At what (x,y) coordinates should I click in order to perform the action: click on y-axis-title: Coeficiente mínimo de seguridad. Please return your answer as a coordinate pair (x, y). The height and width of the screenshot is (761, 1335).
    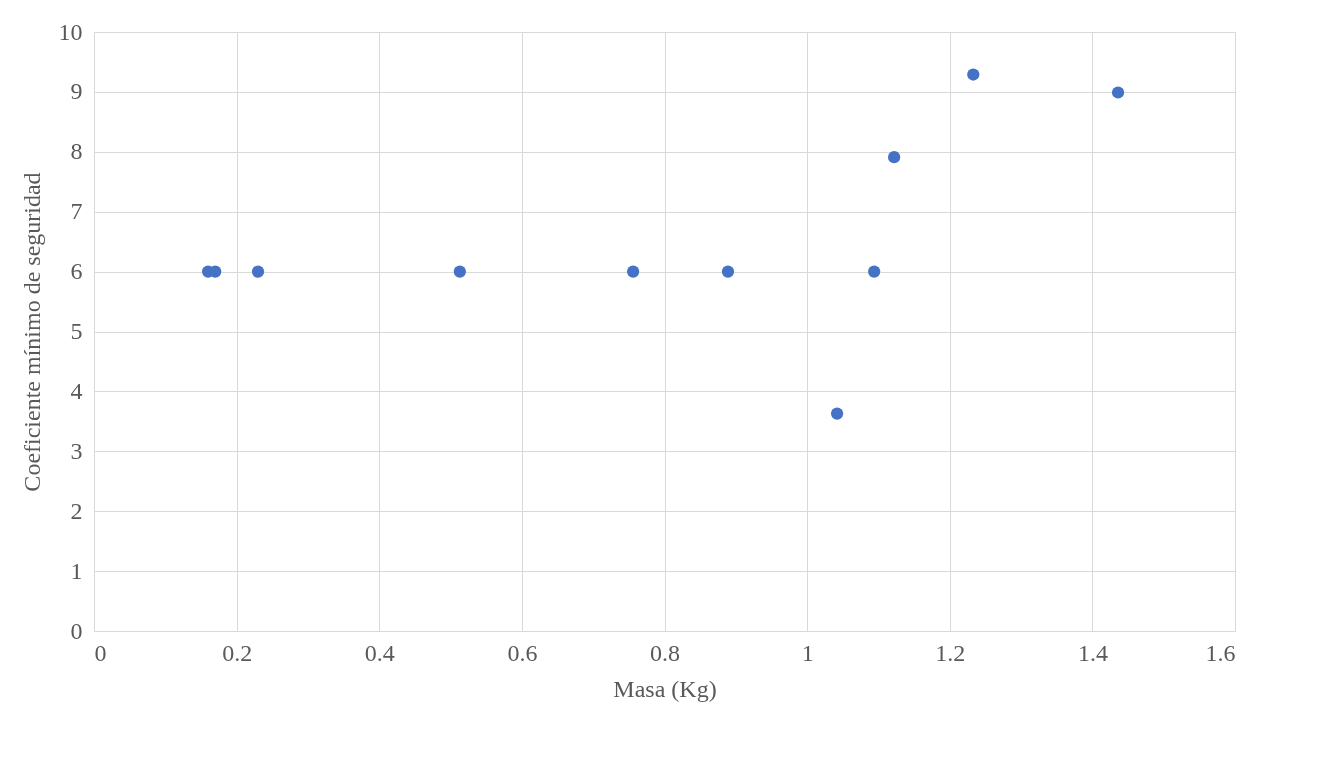
    Looking at the image, I should click on (31, 332).